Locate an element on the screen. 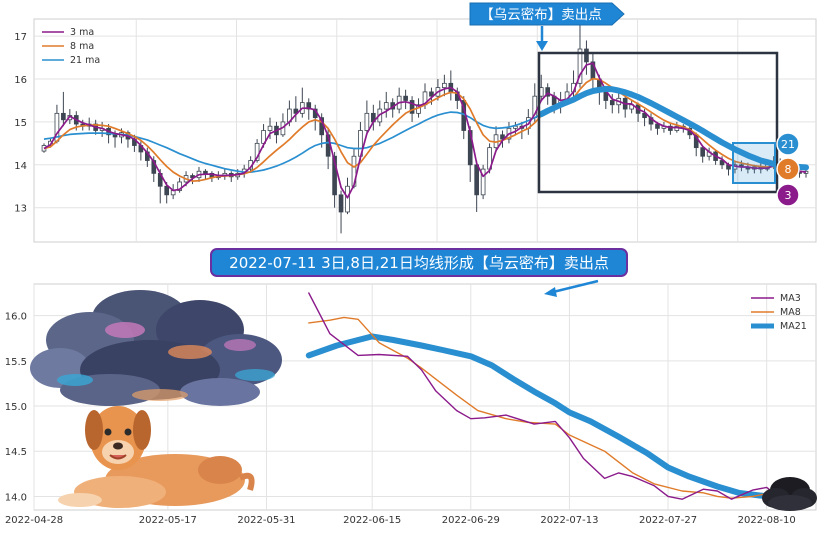 The height and width of the screenshot is (536, 822). top-banner: 【乌云密布】卖出点 is located at coordinates (547, 14).